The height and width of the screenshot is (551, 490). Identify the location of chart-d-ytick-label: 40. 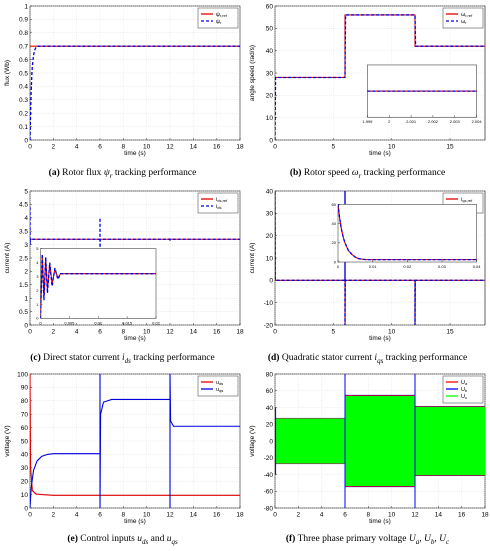
(270, 191).